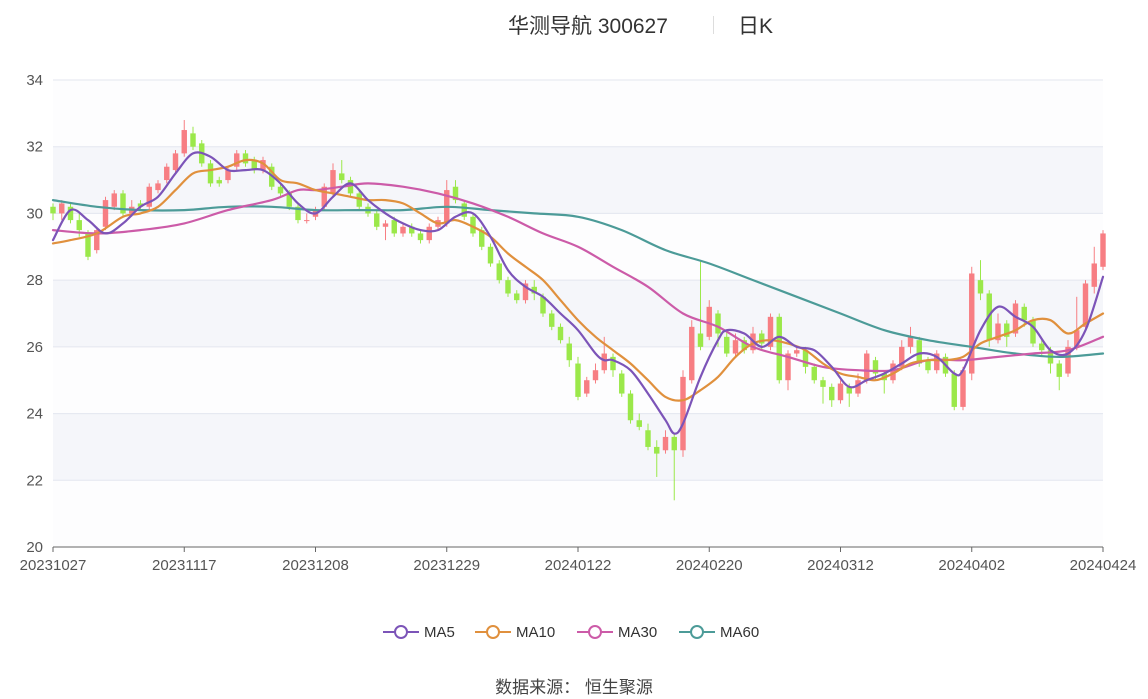 The width and height of the screenshot is (1148, 699). Describe the element at coordinates (536, 632) in the screenshot. I see `legend-label: MA10` at that location.